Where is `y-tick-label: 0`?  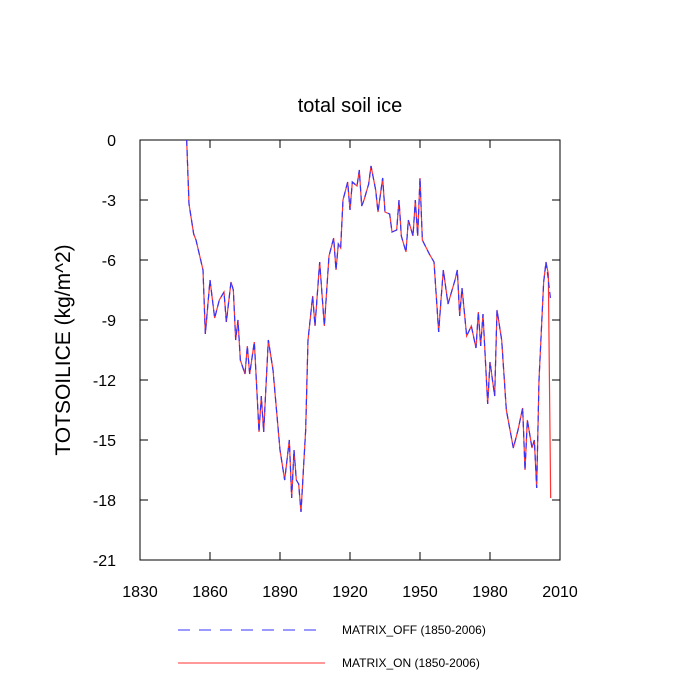 y-tick-label: 0 is located at coordinates (111, 141).